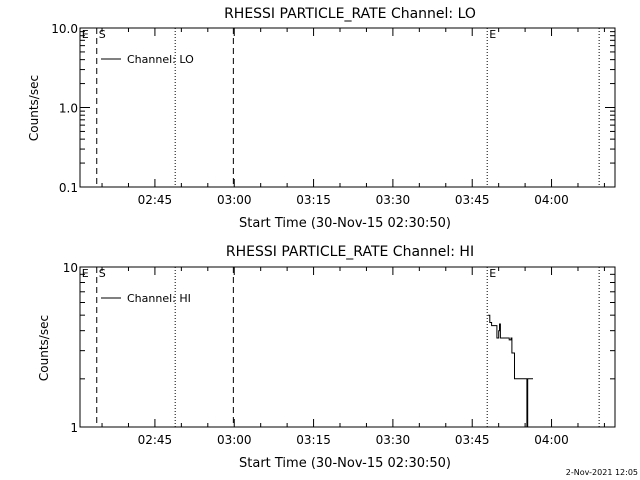 The height and width of the screenshot is (480, 640). Describe the element at coordinates (74, 428) in the screenshot. I see `y-tick-label: 1` at that location.